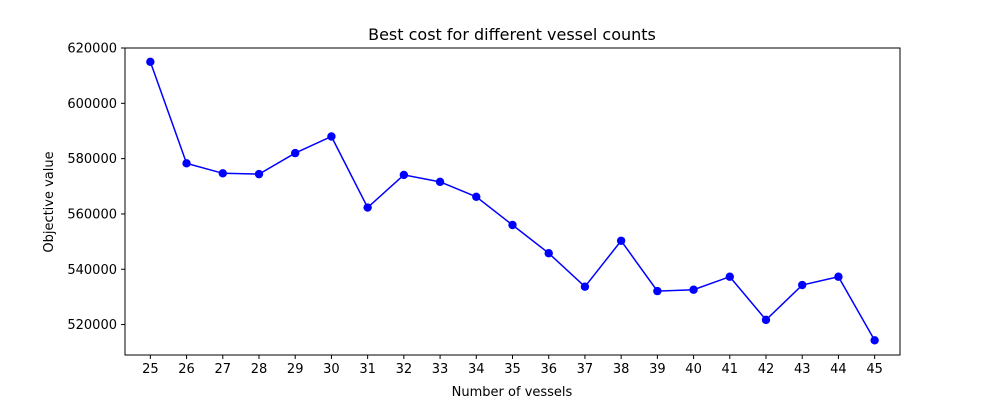 The width and height of the screenshot is (1000, 400). I want to click on x-tick-label: 36, so click(548, 369).